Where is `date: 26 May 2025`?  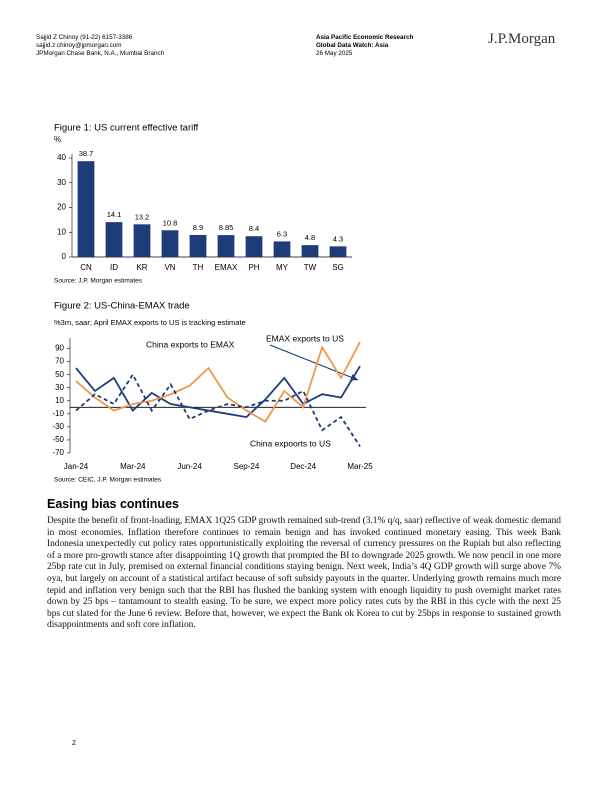
date: 26 May 2025 is located at coordinates (334, 53).